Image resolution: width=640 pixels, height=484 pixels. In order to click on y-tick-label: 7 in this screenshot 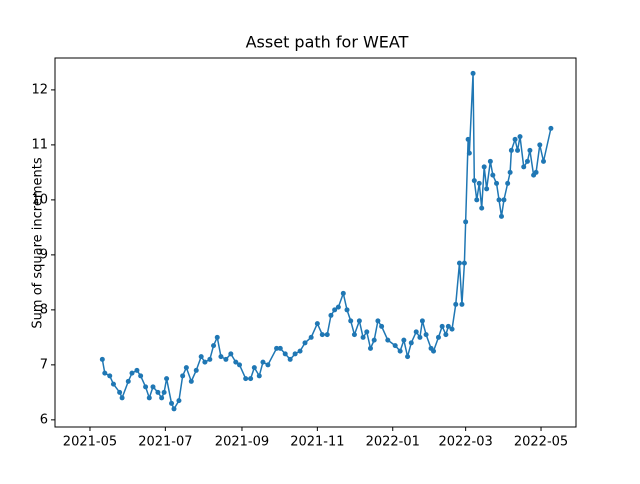, I will do `click(44, 364)`.